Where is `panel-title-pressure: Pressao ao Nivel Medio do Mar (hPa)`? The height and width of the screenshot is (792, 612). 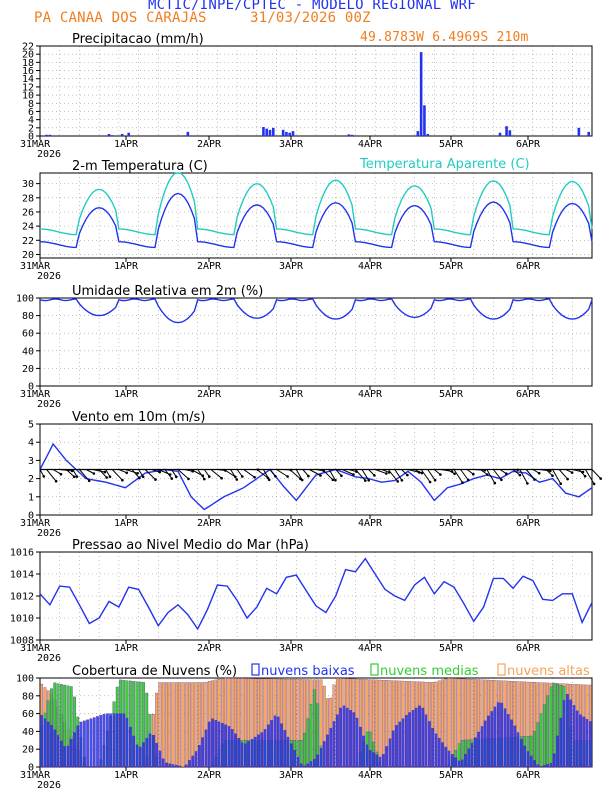
panel-title-pressure: Pressao ao Nivel Medio do Mar (hPa) is located at coordinates (190, 545).